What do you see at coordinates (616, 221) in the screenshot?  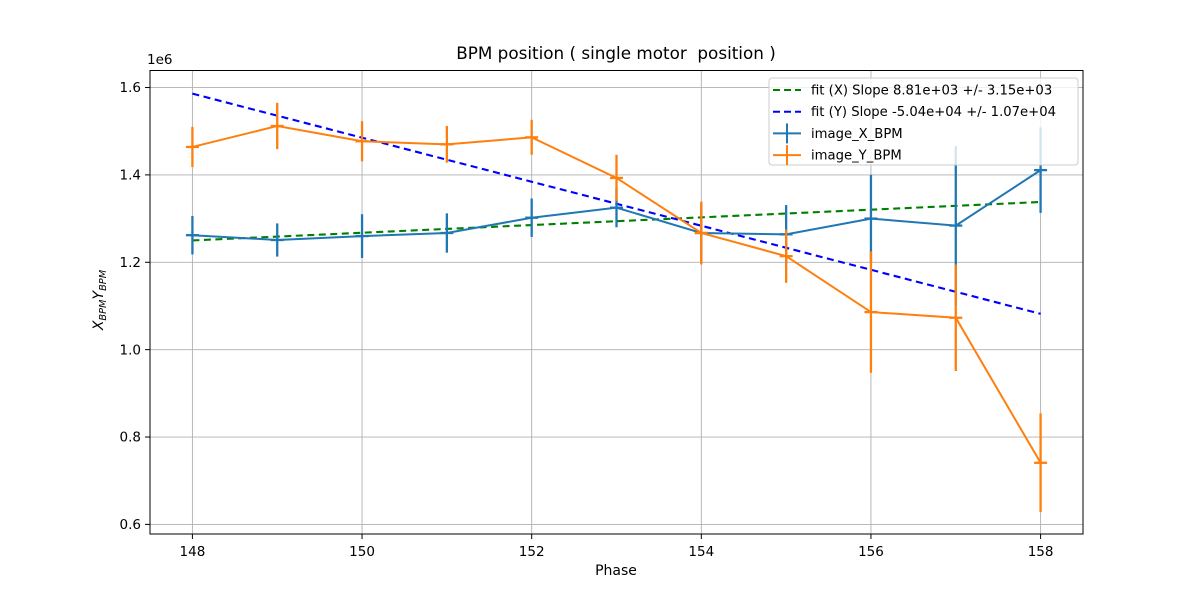 I see `fit-line-x` at bounding box center [616, 221].